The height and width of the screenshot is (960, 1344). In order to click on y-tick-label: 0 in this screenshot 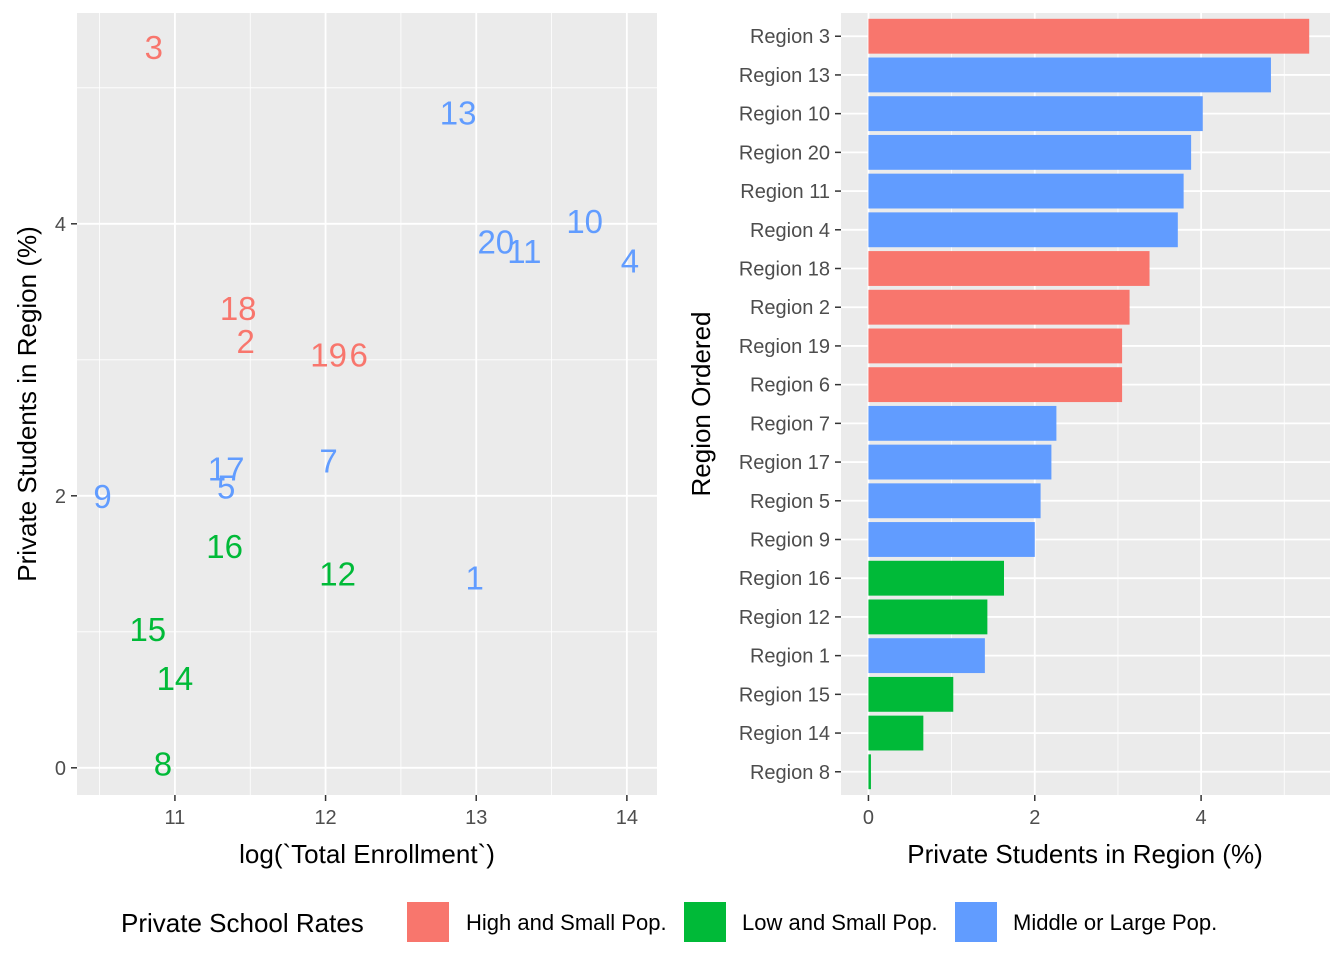, I will do `click(60, 769)`.